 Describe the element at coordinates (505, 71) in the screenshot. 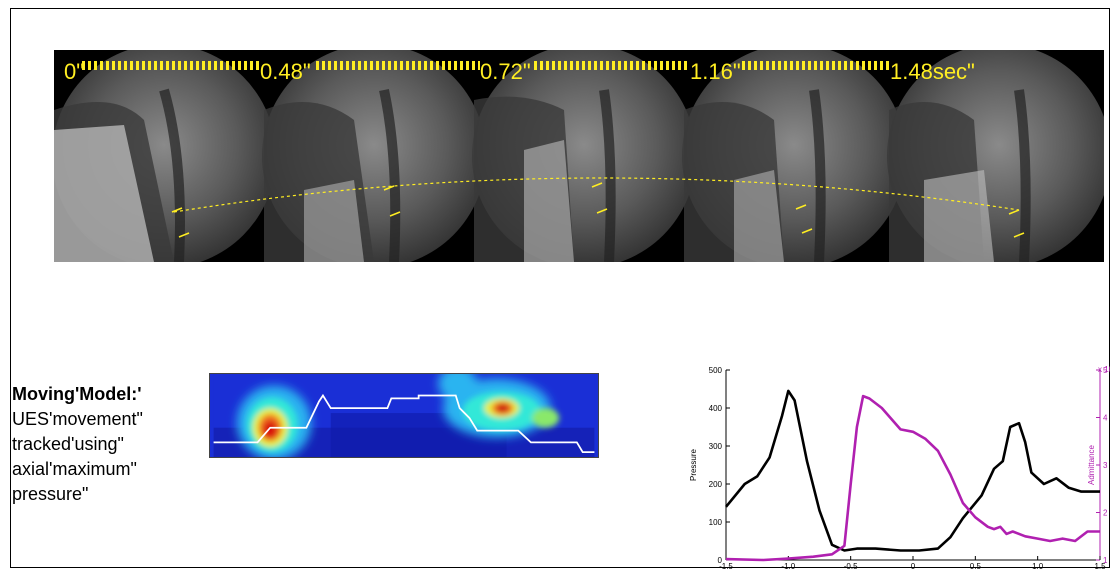

I see `time-label-2: 0.72"` at that location.